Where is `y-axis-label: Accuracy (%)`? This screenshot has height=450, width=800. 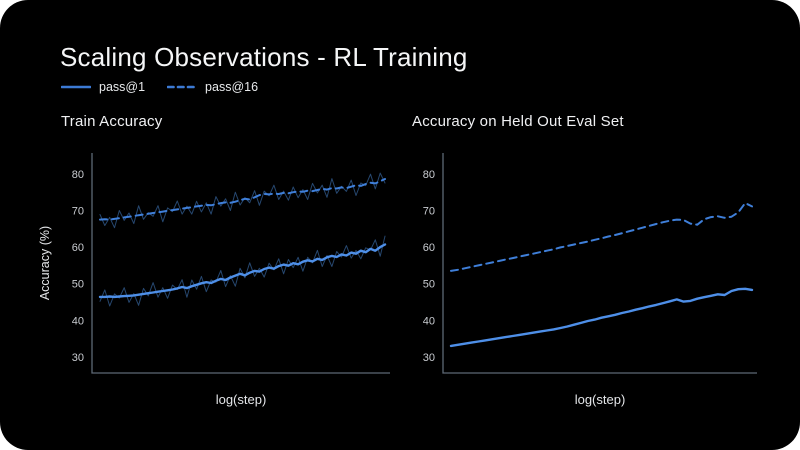 y-axis-label: Accuracy (%) is located at coordinates (45, 263).